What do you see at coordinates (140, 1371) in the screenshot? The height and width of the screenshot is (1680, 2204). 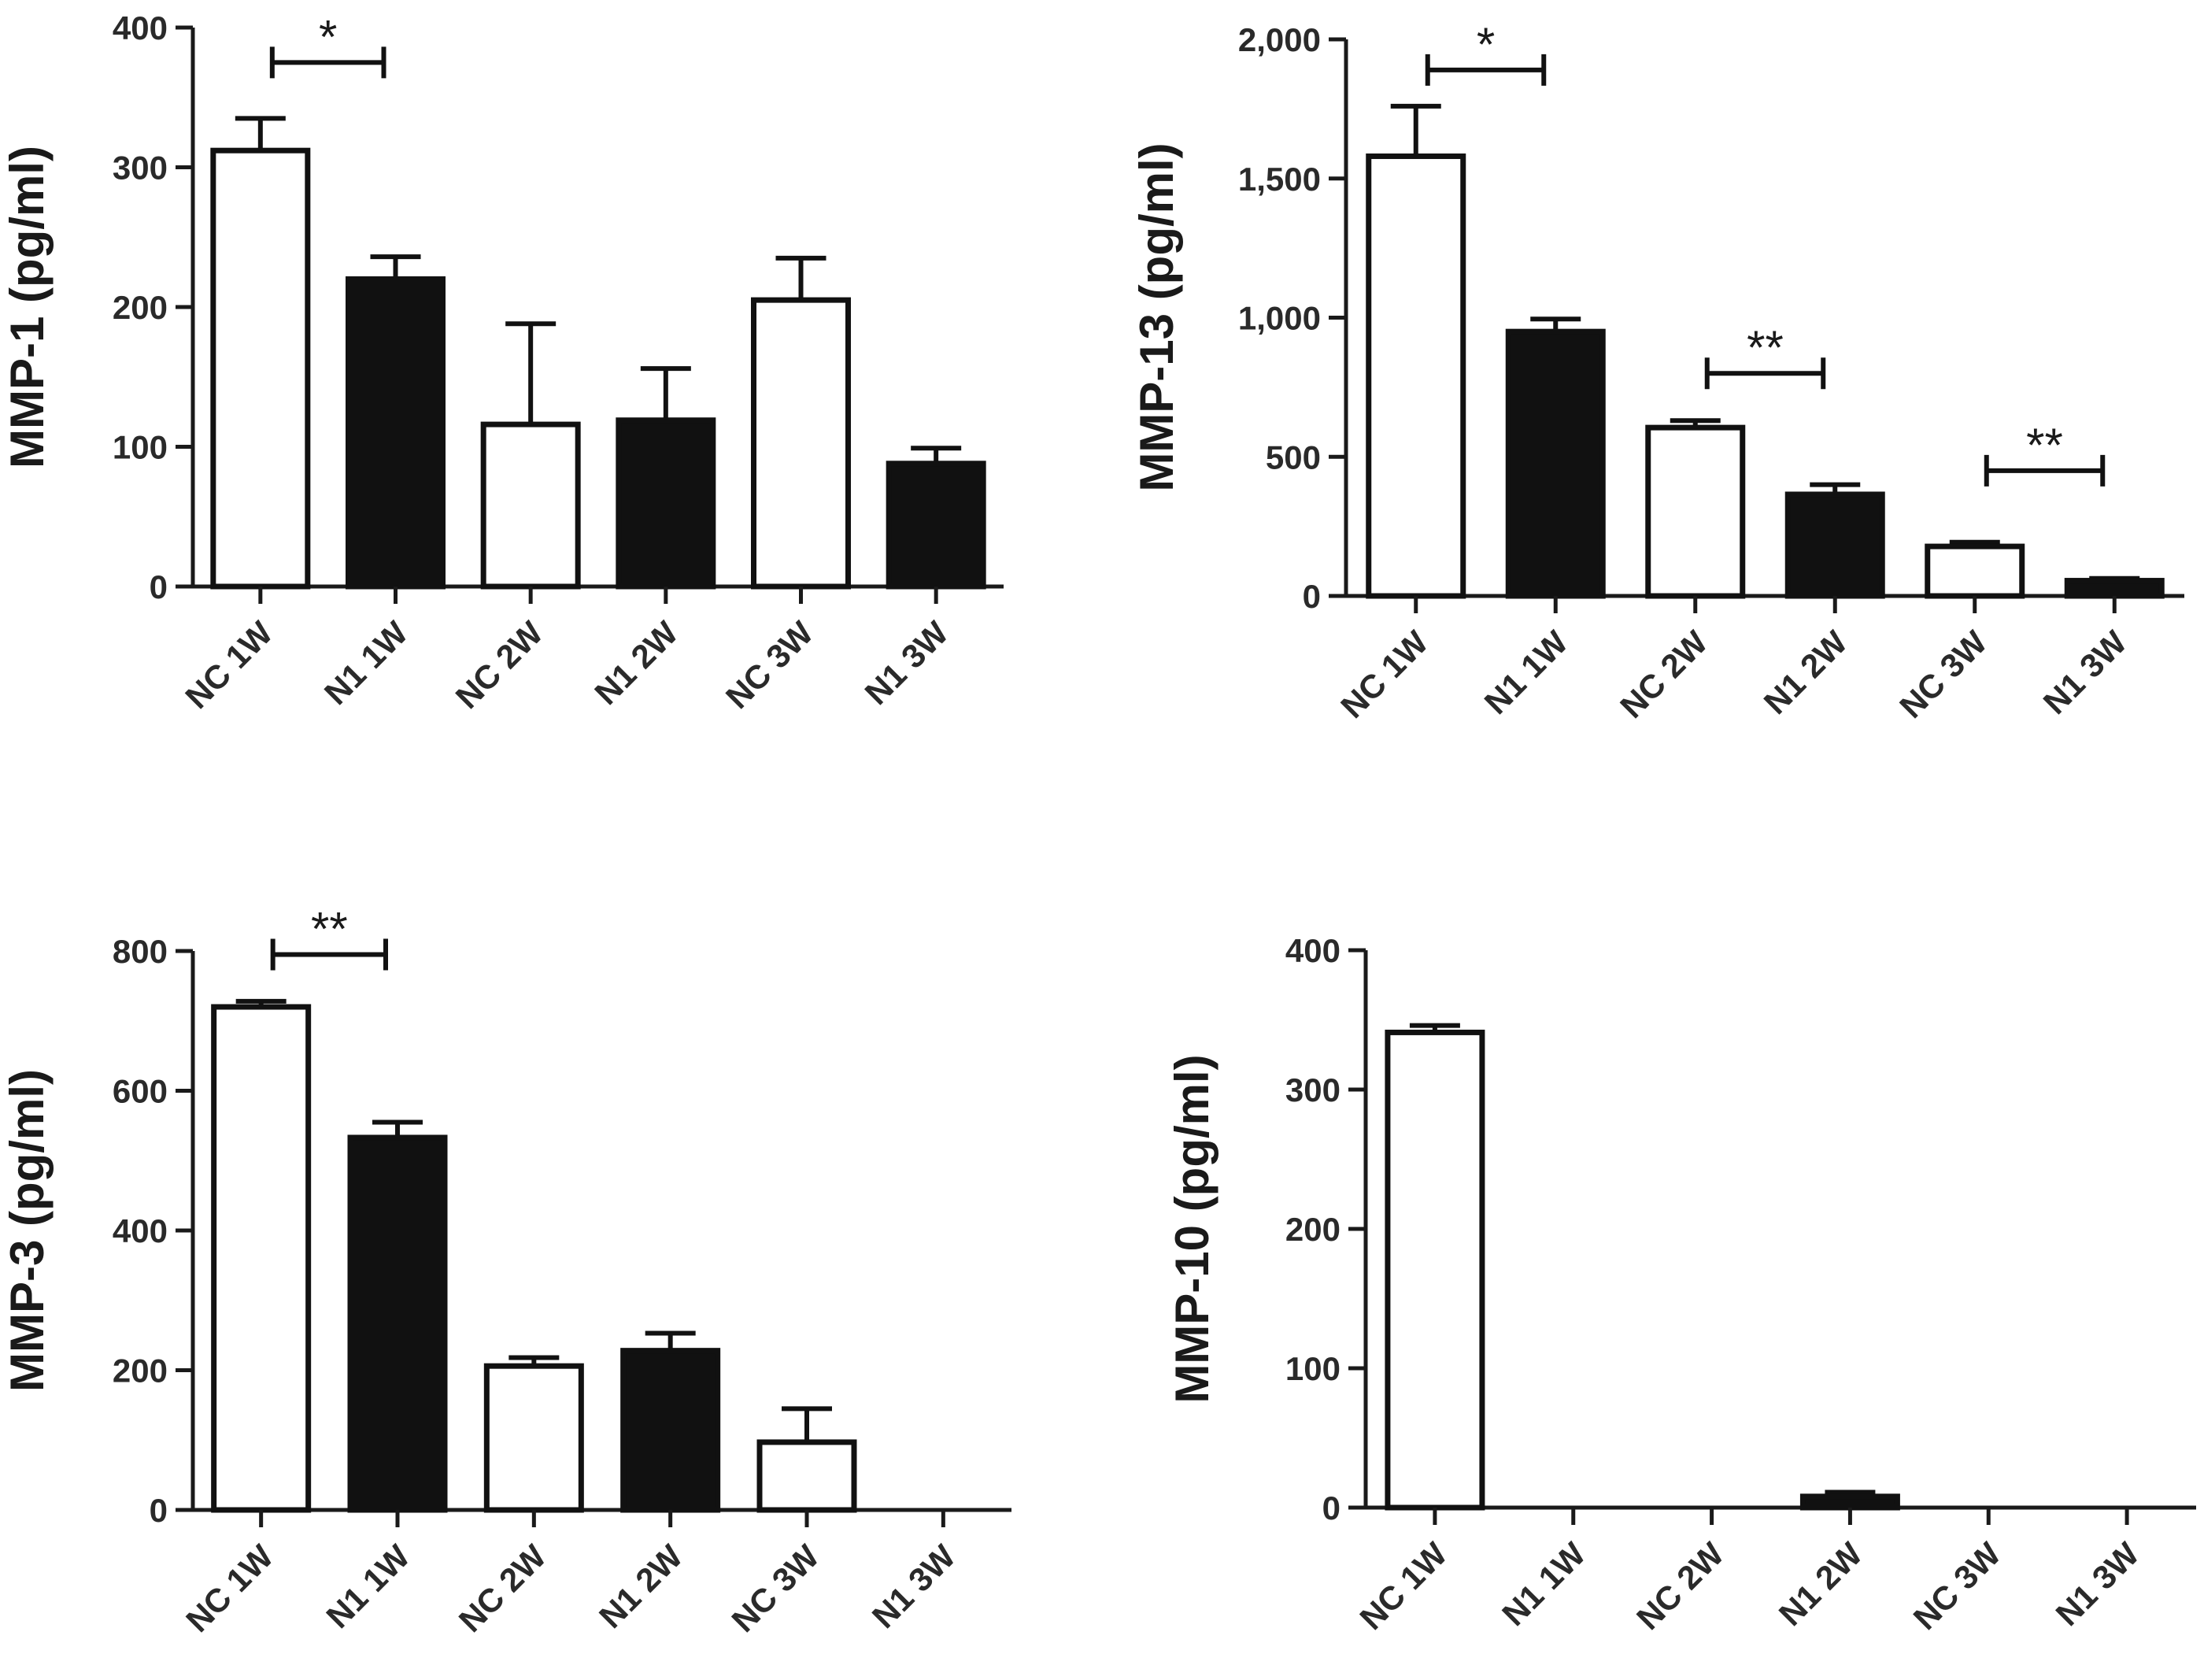 I see `mmp3-y-tick-label: 200` at bounding box center [140, 1371].